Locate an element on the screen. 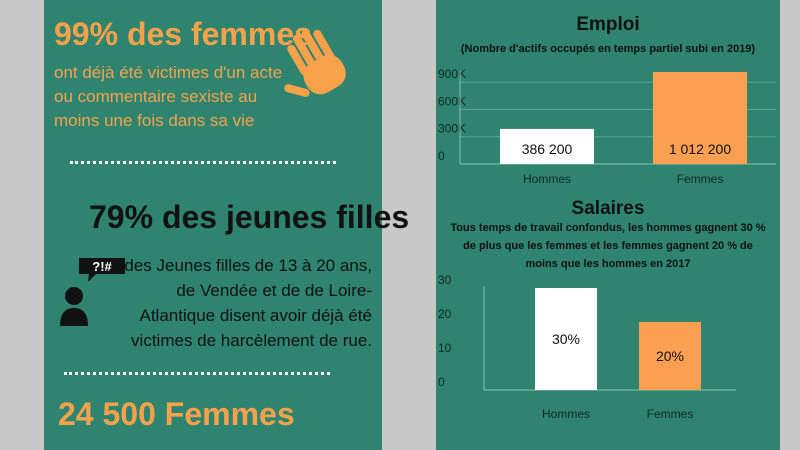  emploi-data-label: 1 012 200 is located at coordinates (700, 149).